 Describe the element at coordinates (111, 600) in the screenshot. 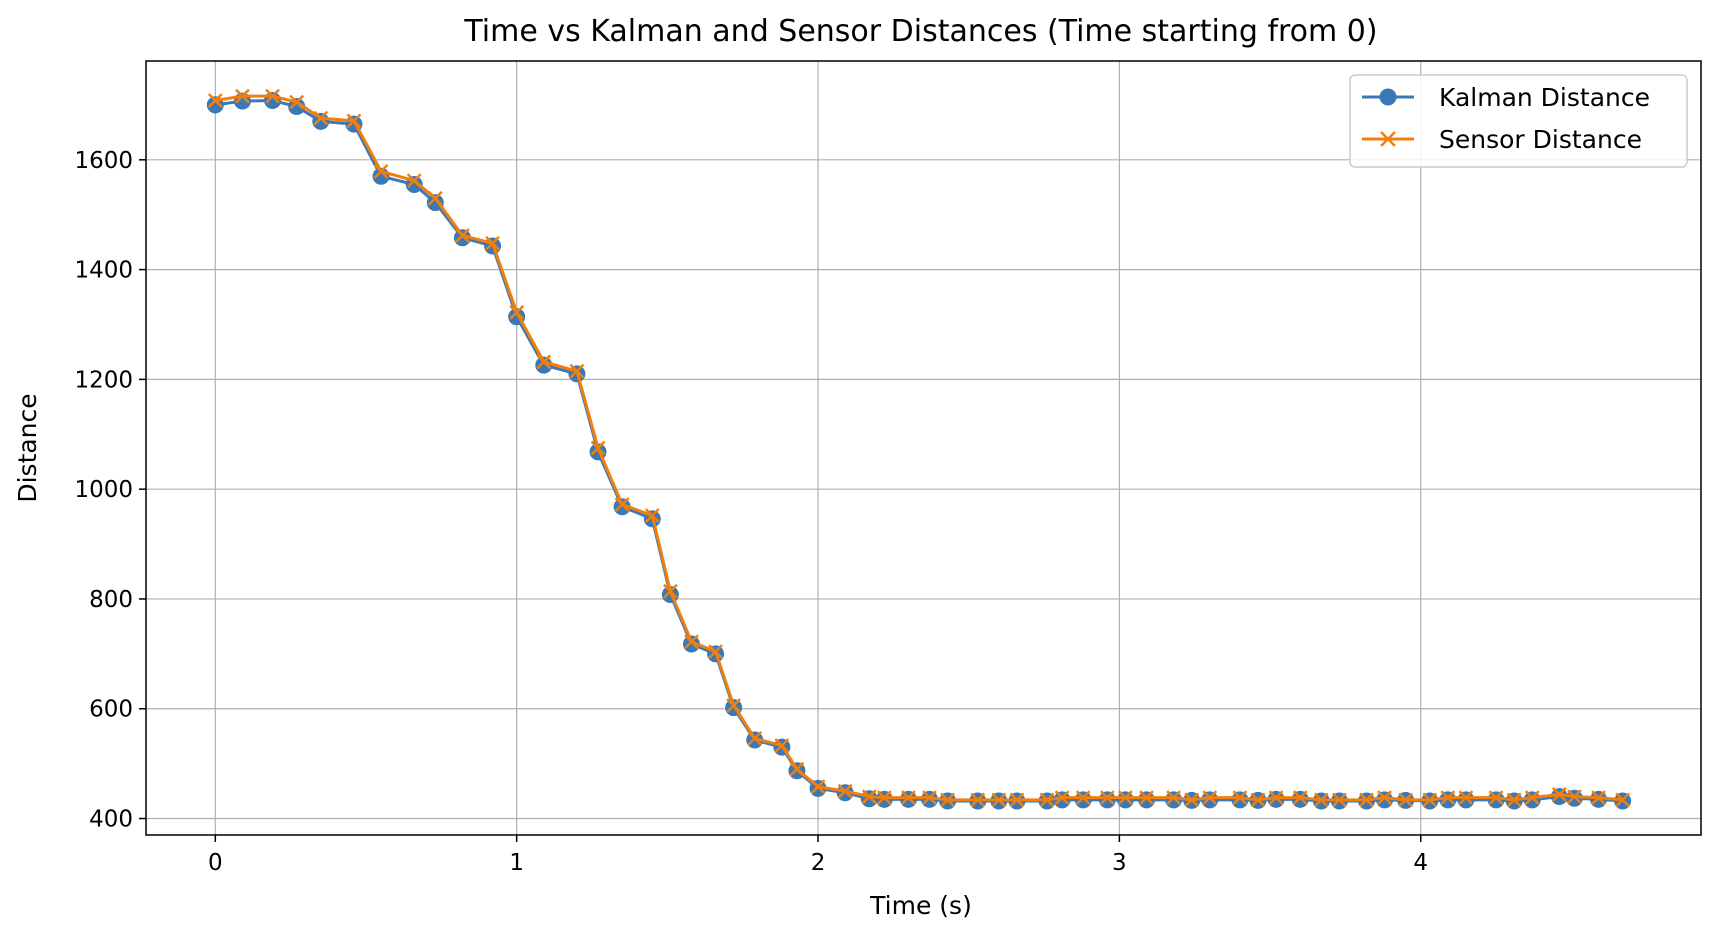

I see `y-tick-label: 800` at that location.